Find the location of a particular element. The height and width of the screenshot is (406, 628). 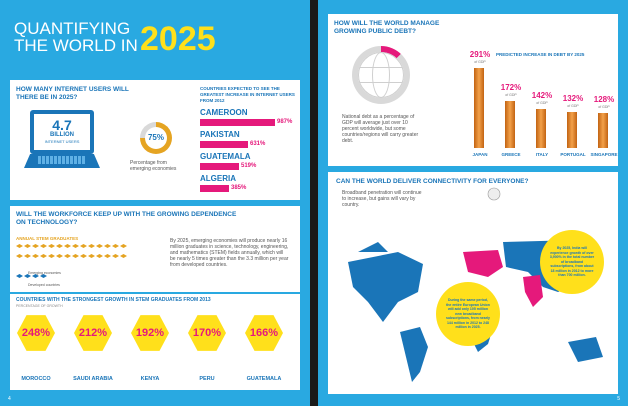

debt-chart-caption: PREDICTED INCREASE IN DEBT BY 2025 is located at coordinates (540, 54).